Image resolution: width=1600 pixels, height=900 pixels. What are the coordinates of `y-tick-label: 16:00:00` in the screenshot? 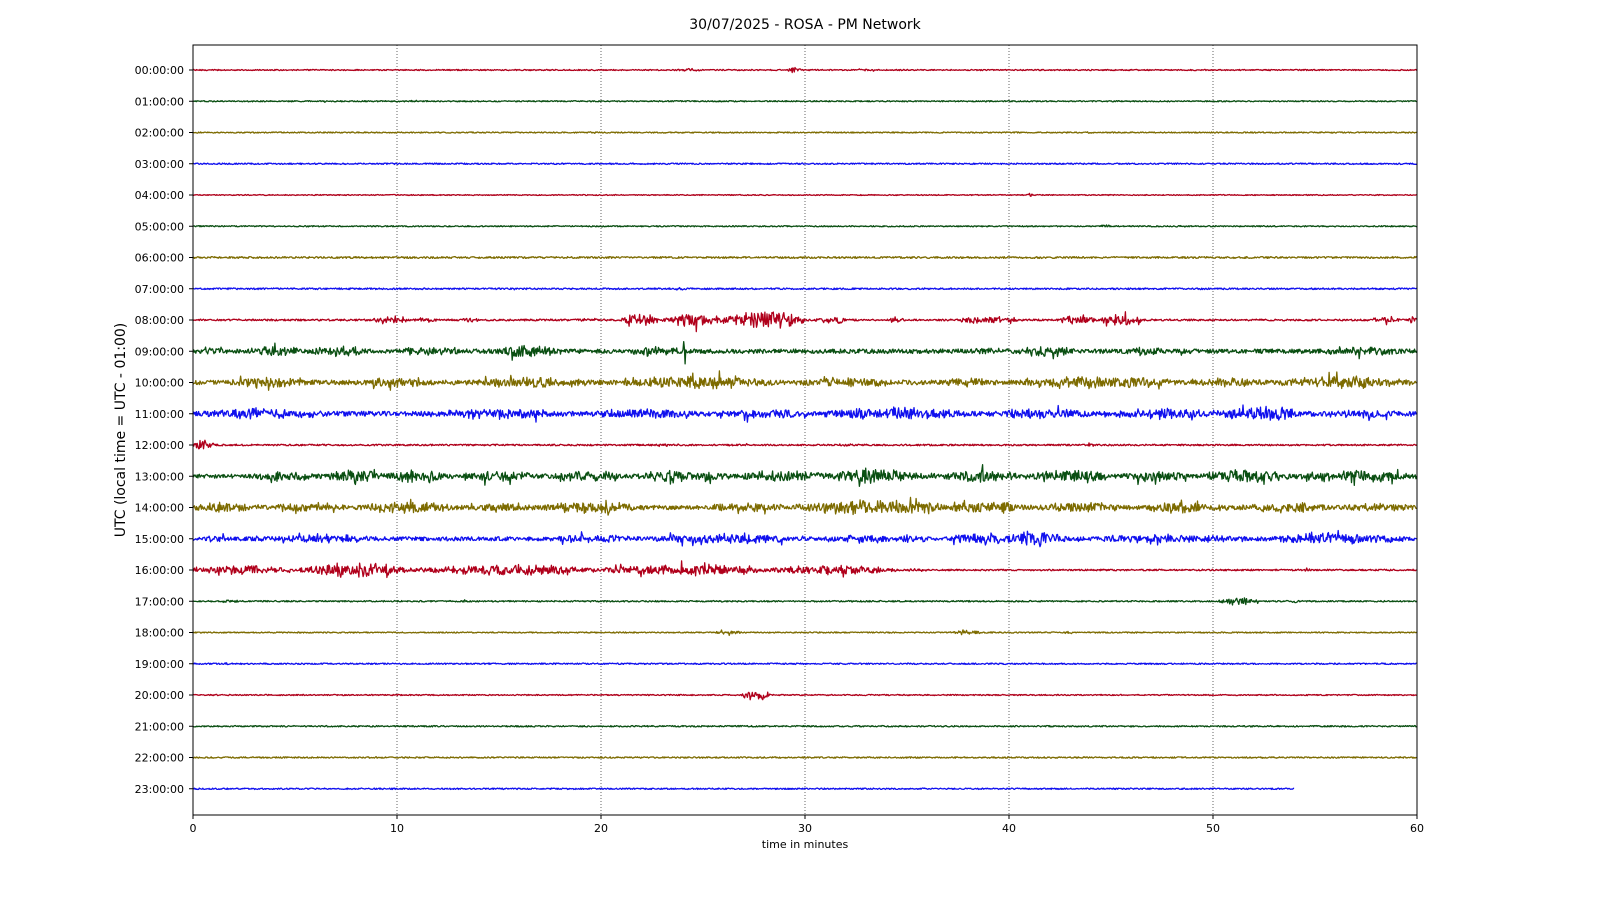 It's located at (159, 570).